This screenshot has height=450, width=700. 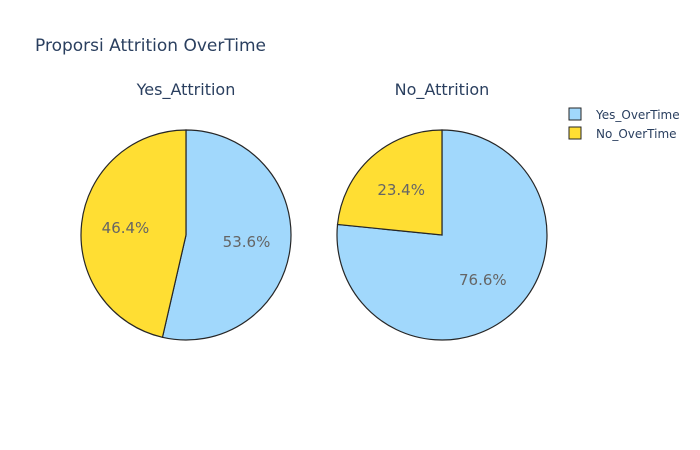 I want to click on slice-no-attrition-yes-overtime, so click(x=442, y=235).